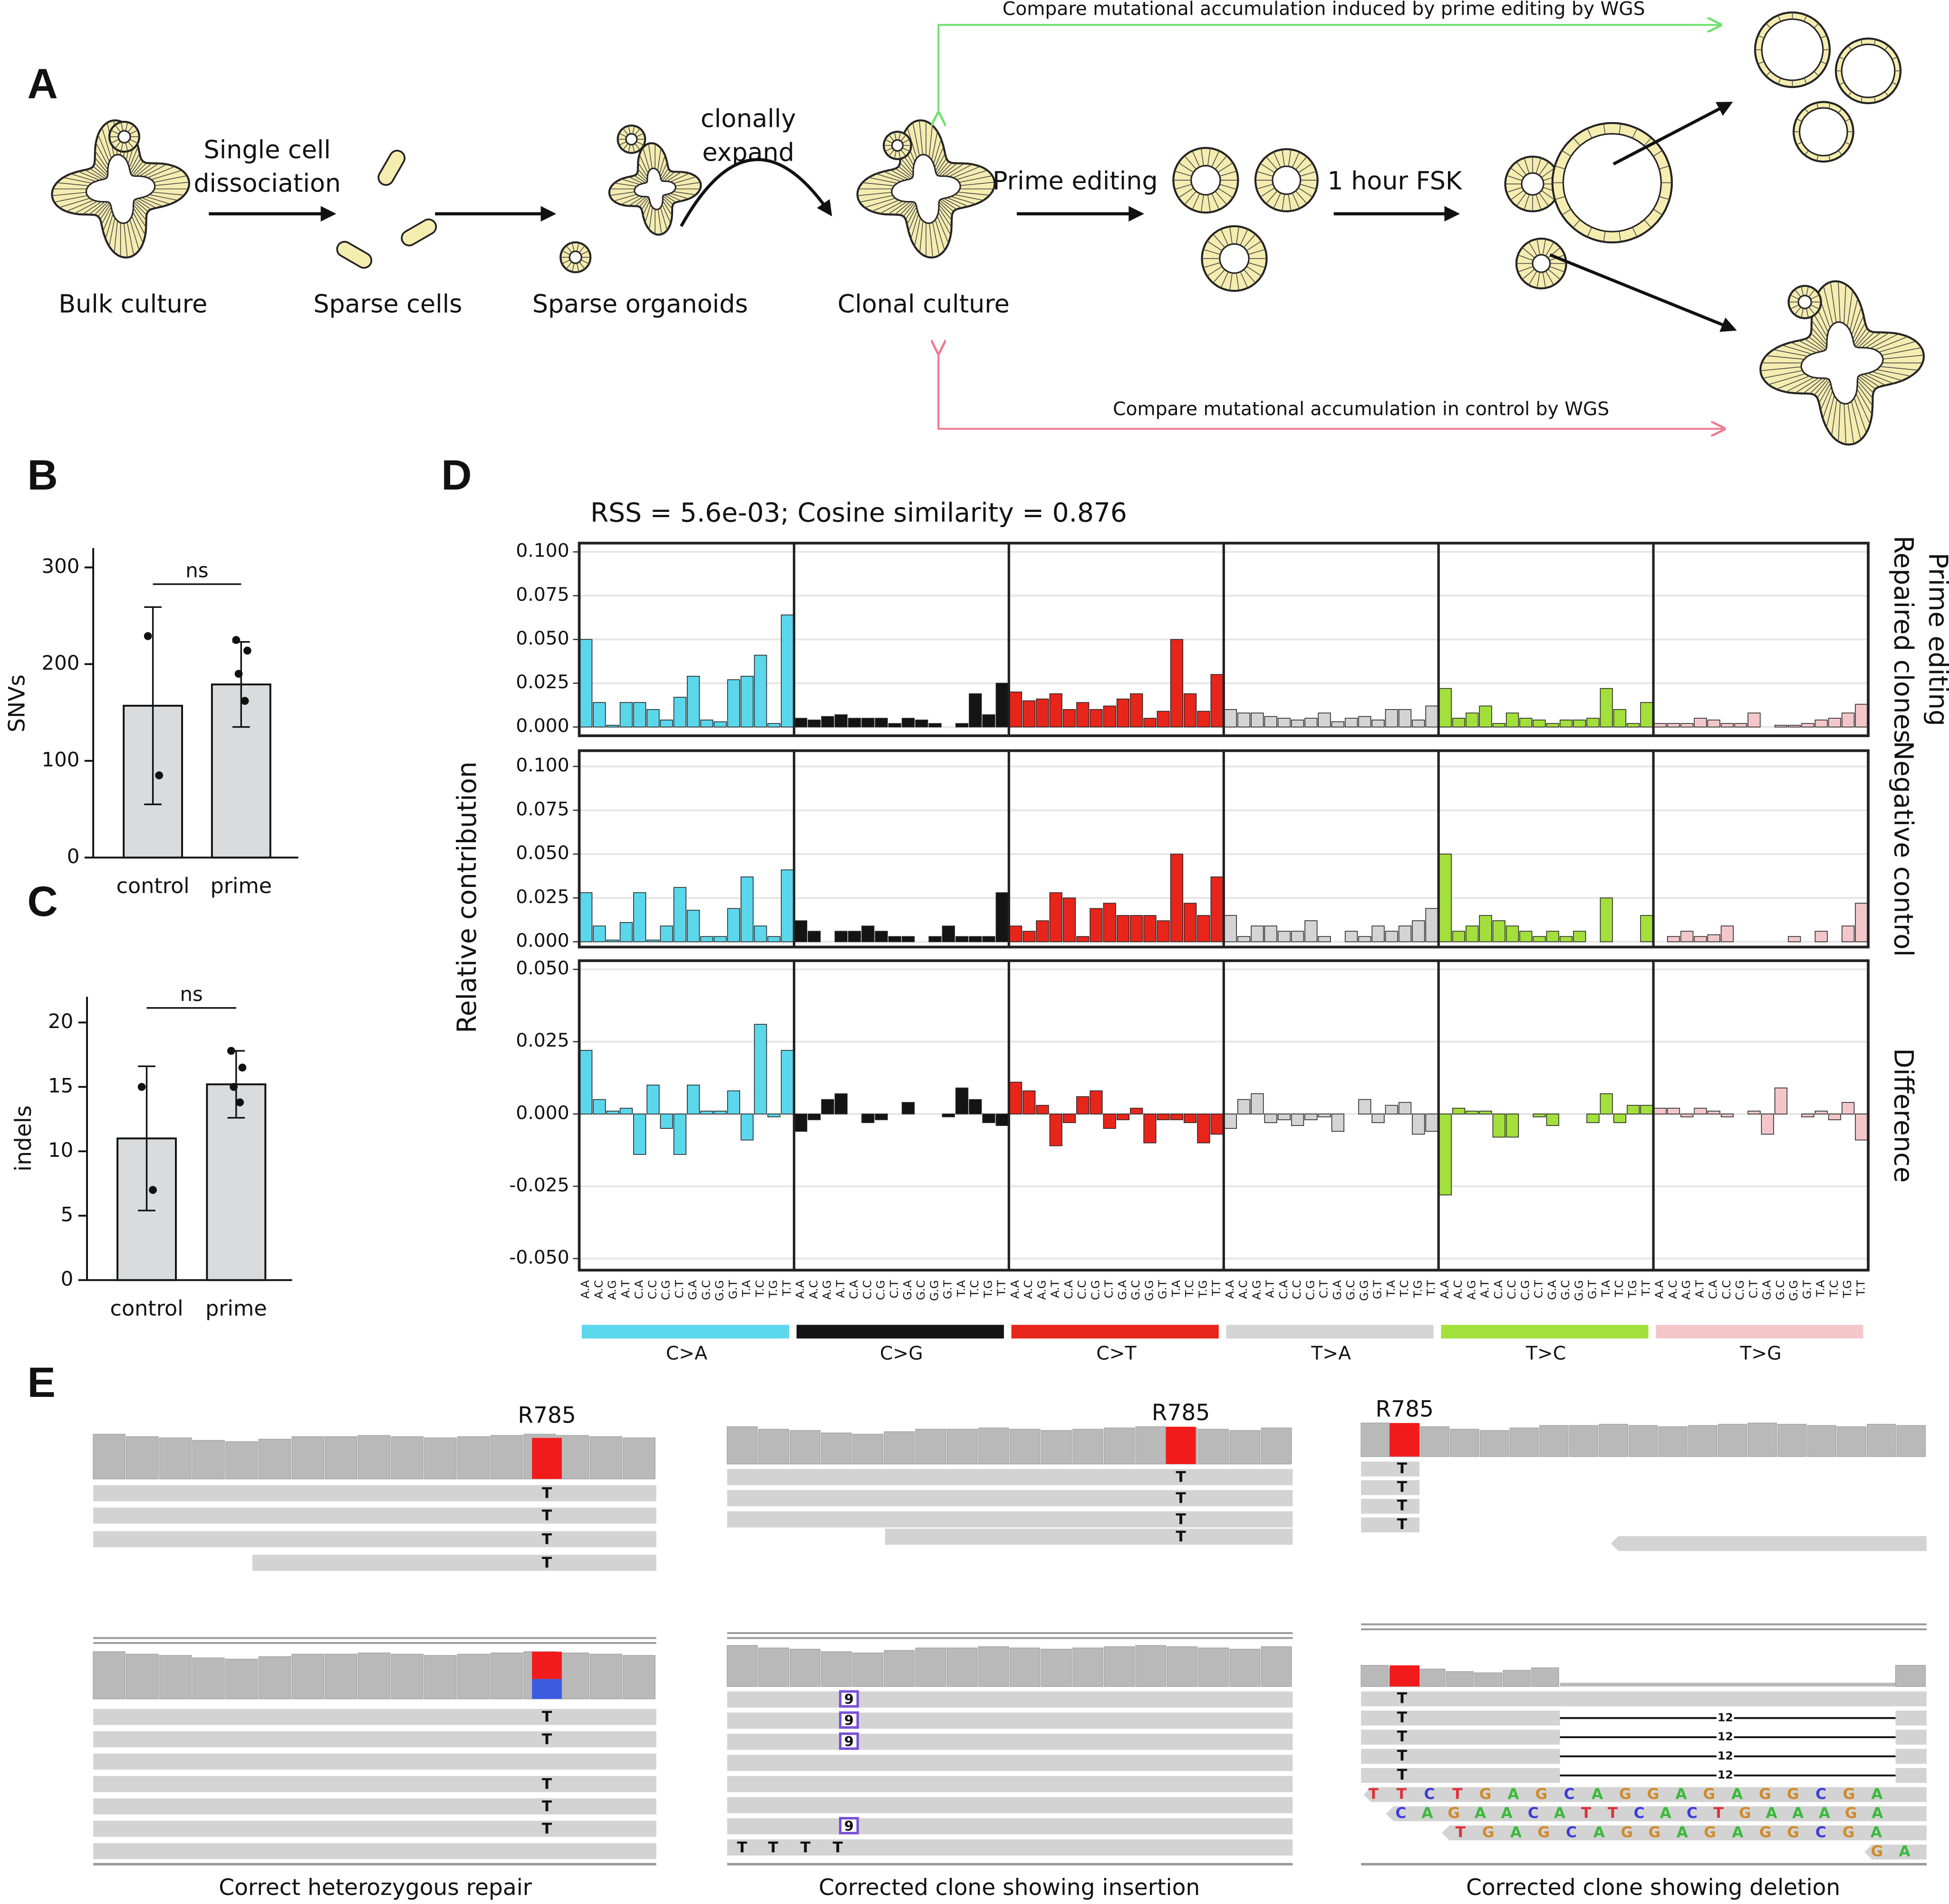 This screenshot has height=1904, width=1949. I want to click on arrow-label: clonally, so click(748, 119).